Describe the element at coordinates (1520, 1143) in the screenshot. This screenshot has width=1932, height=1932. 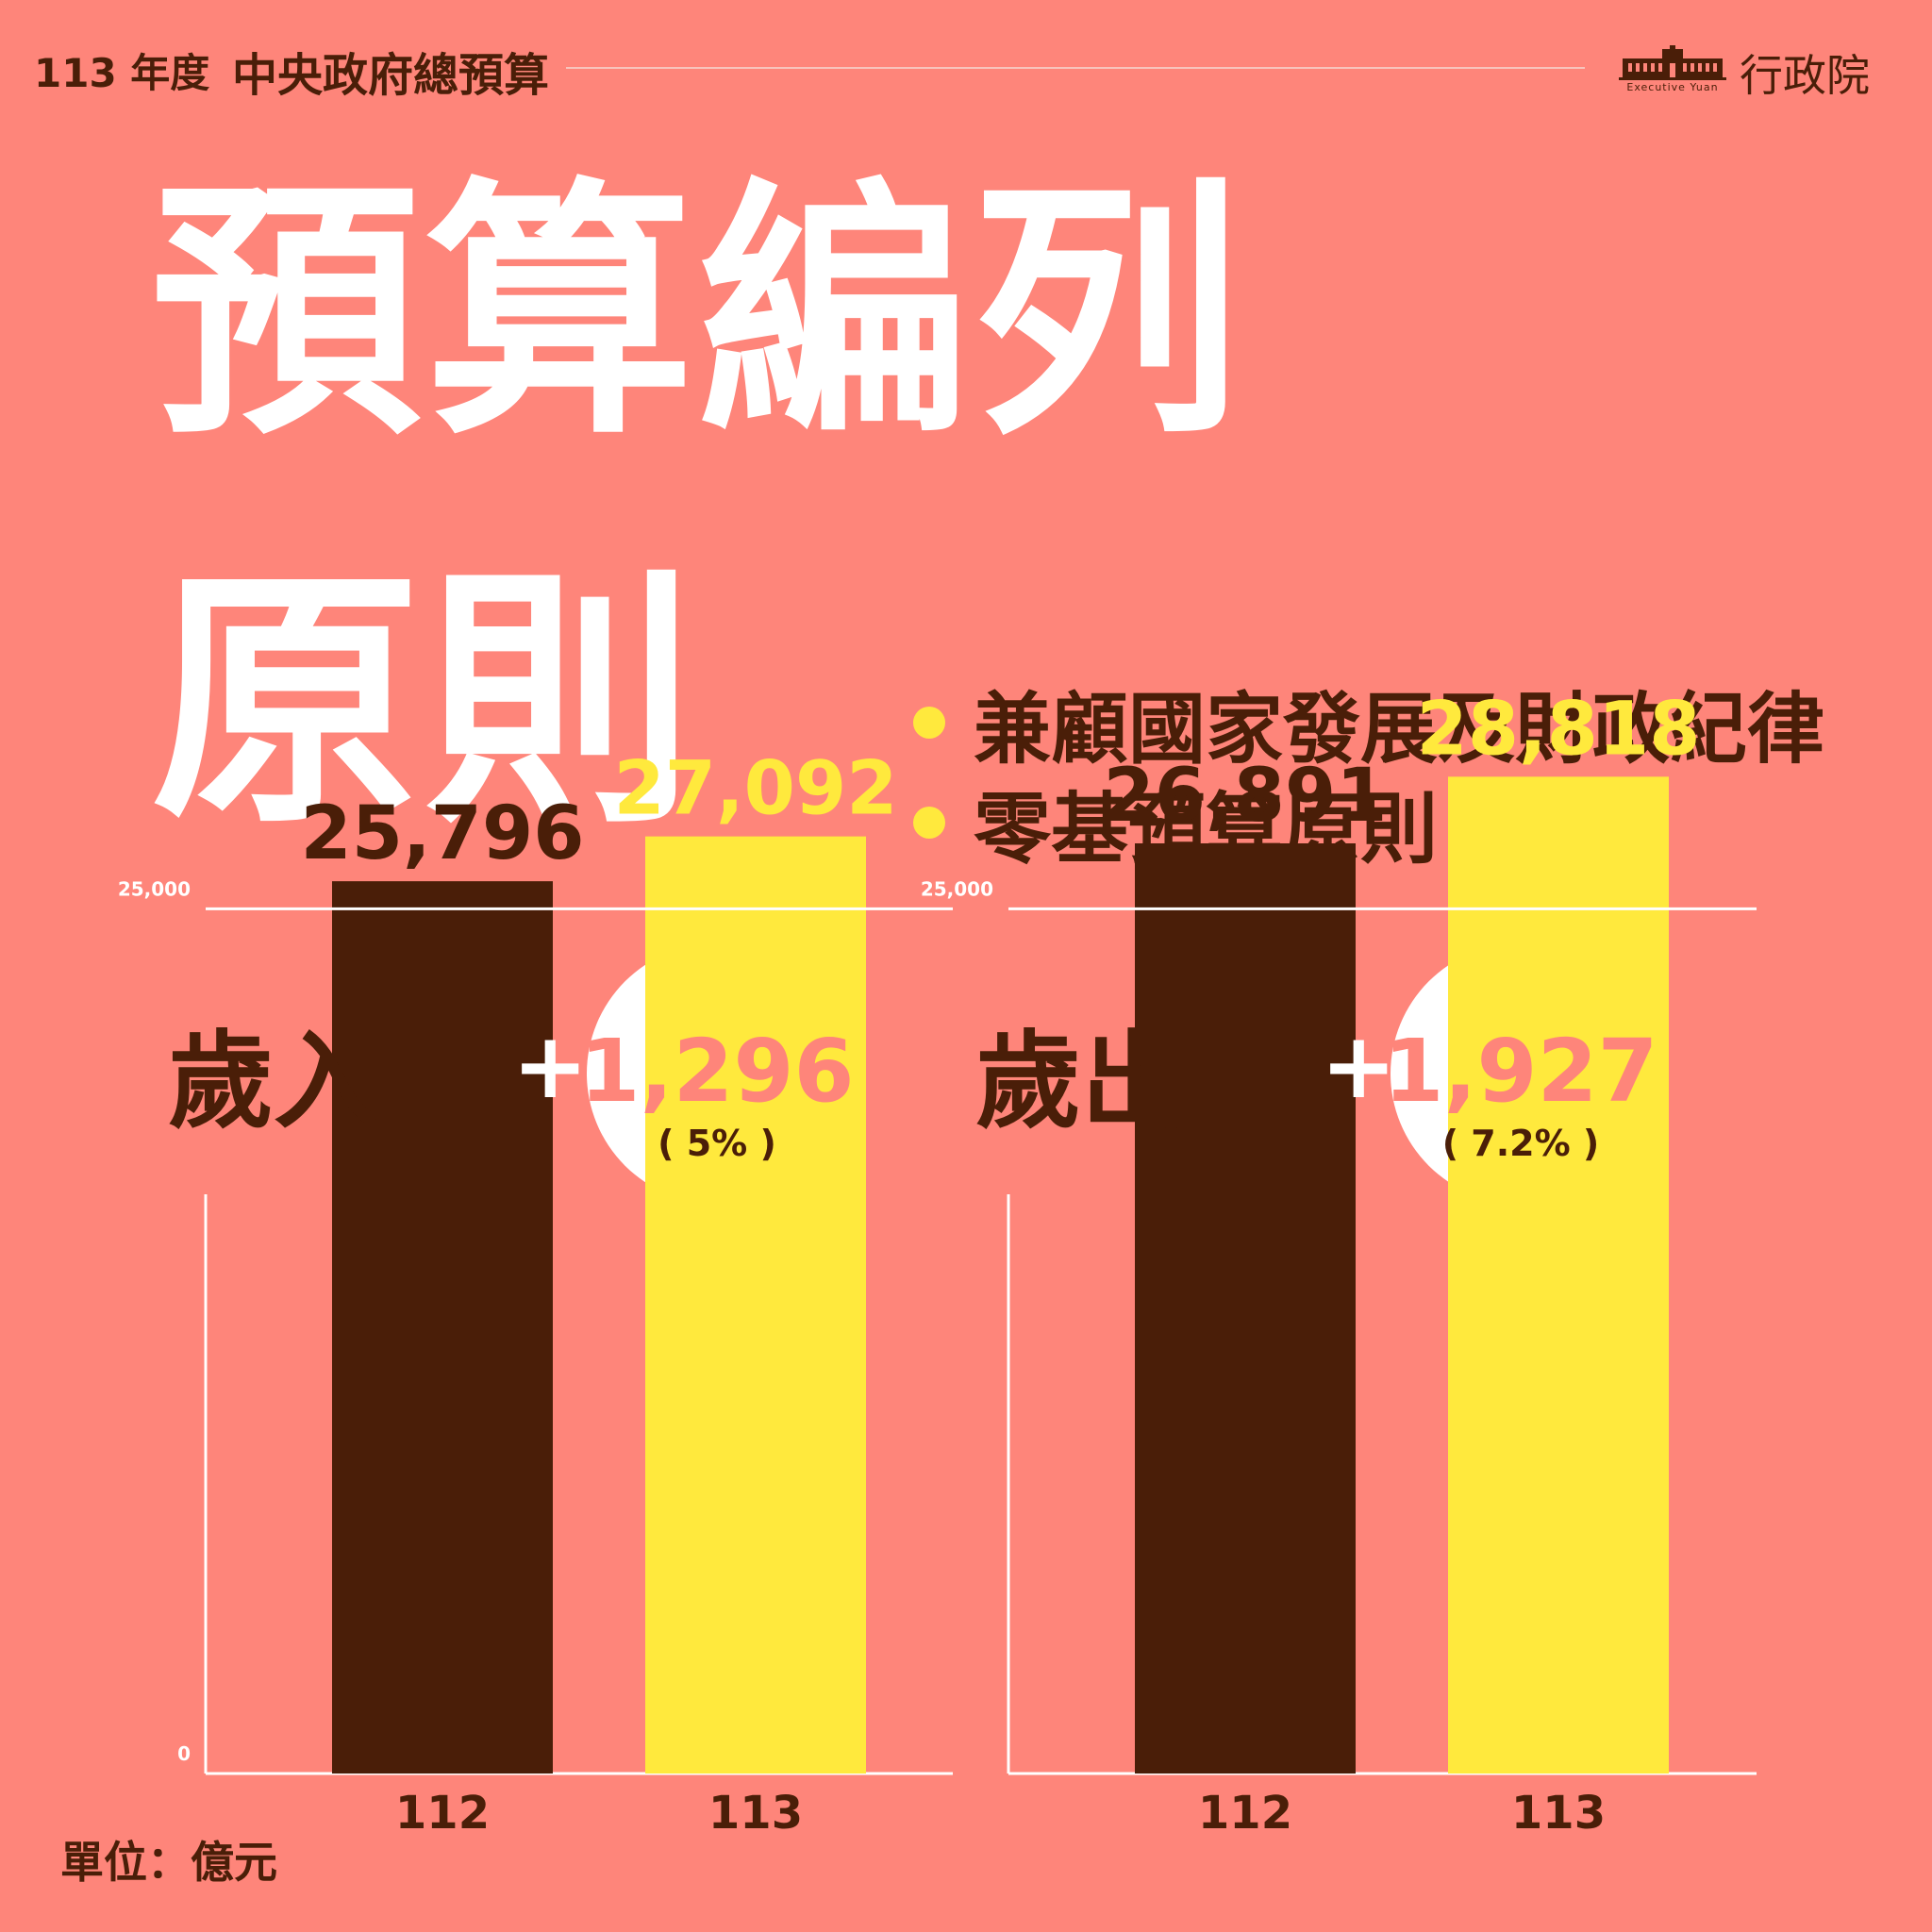
I see `expenditure-change-percent: ( 7.2% )` at that location.